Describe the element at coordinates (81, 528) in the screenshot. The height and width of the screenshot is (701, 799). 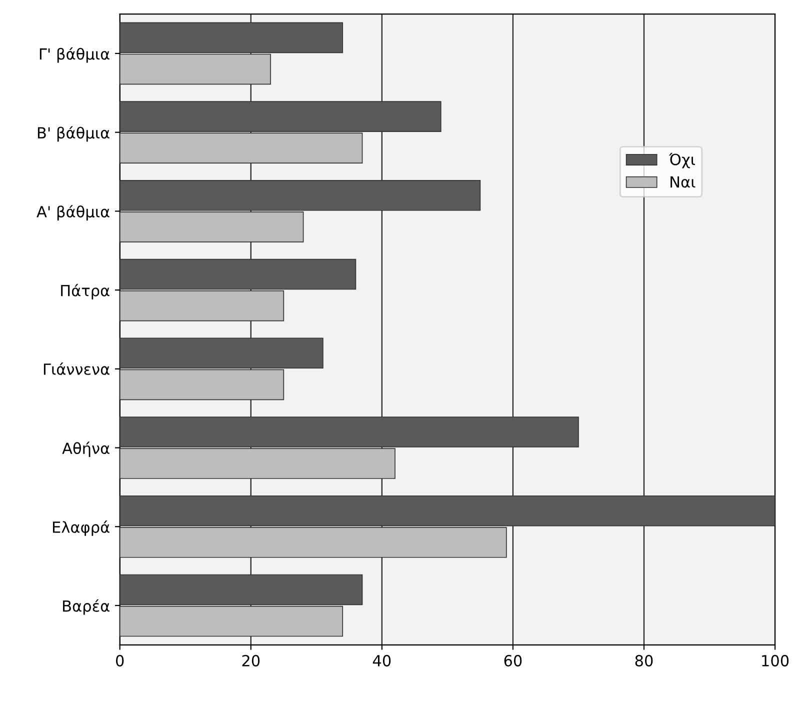
I see `y-tick-label: Ελαφρά` at that location.